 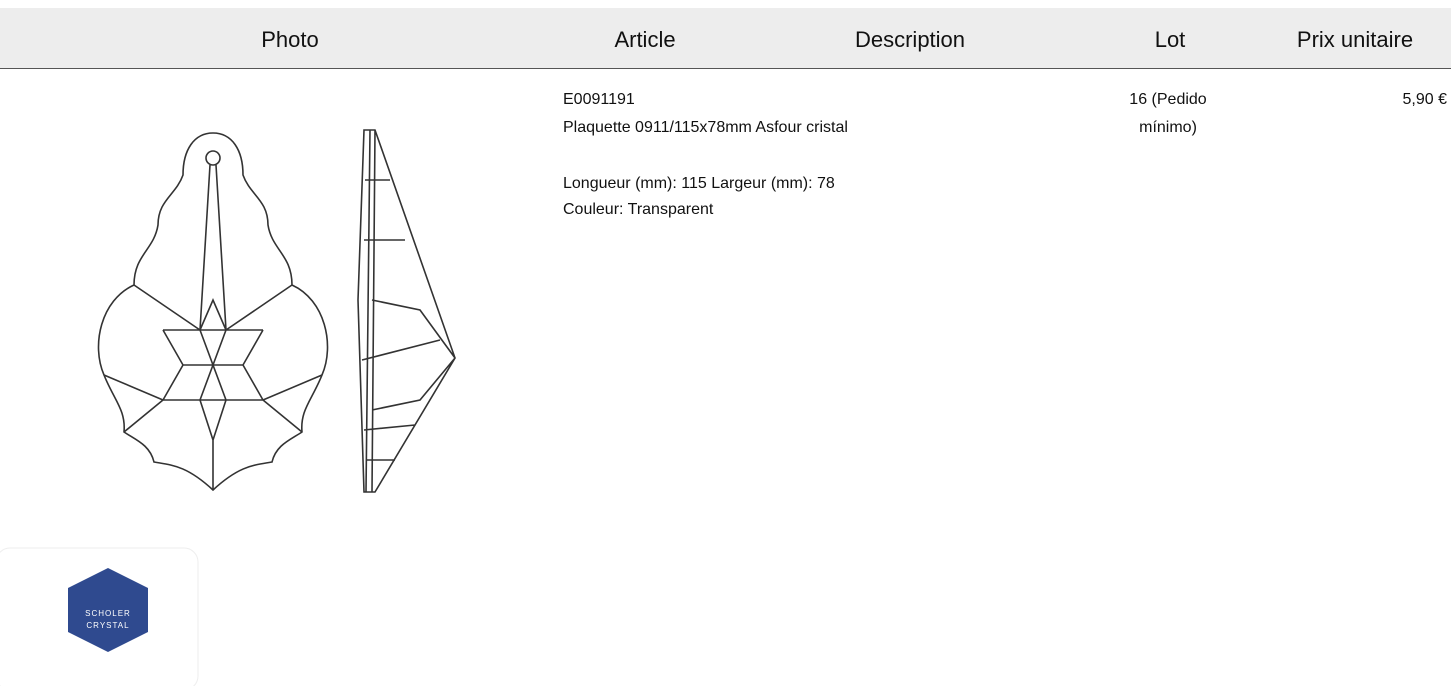 What do you see at coordinates (1168, 127) in the screenshot?
I see `lot-line: mínimo)` at bounding box center [1168, 127].